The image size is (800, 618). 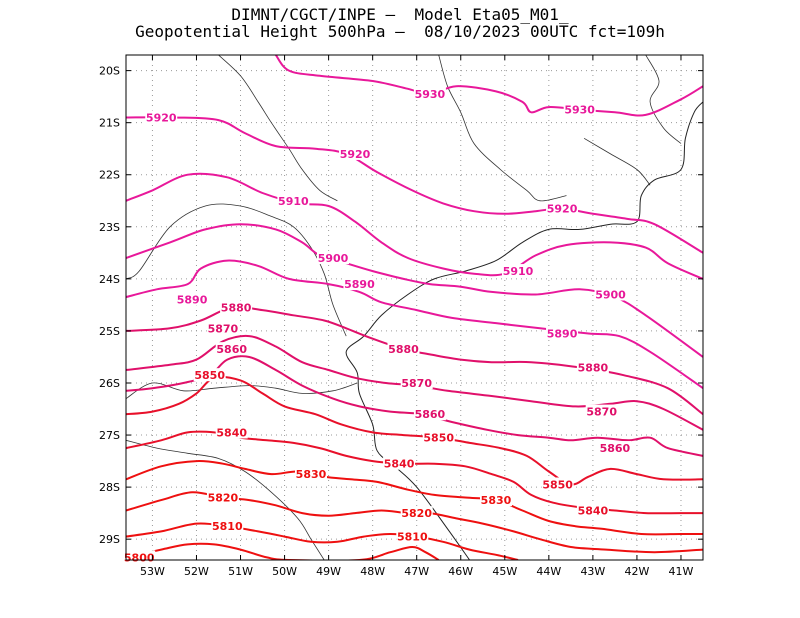 I want to click on lon-tick-label: 42W, so click(x=636, y=571).